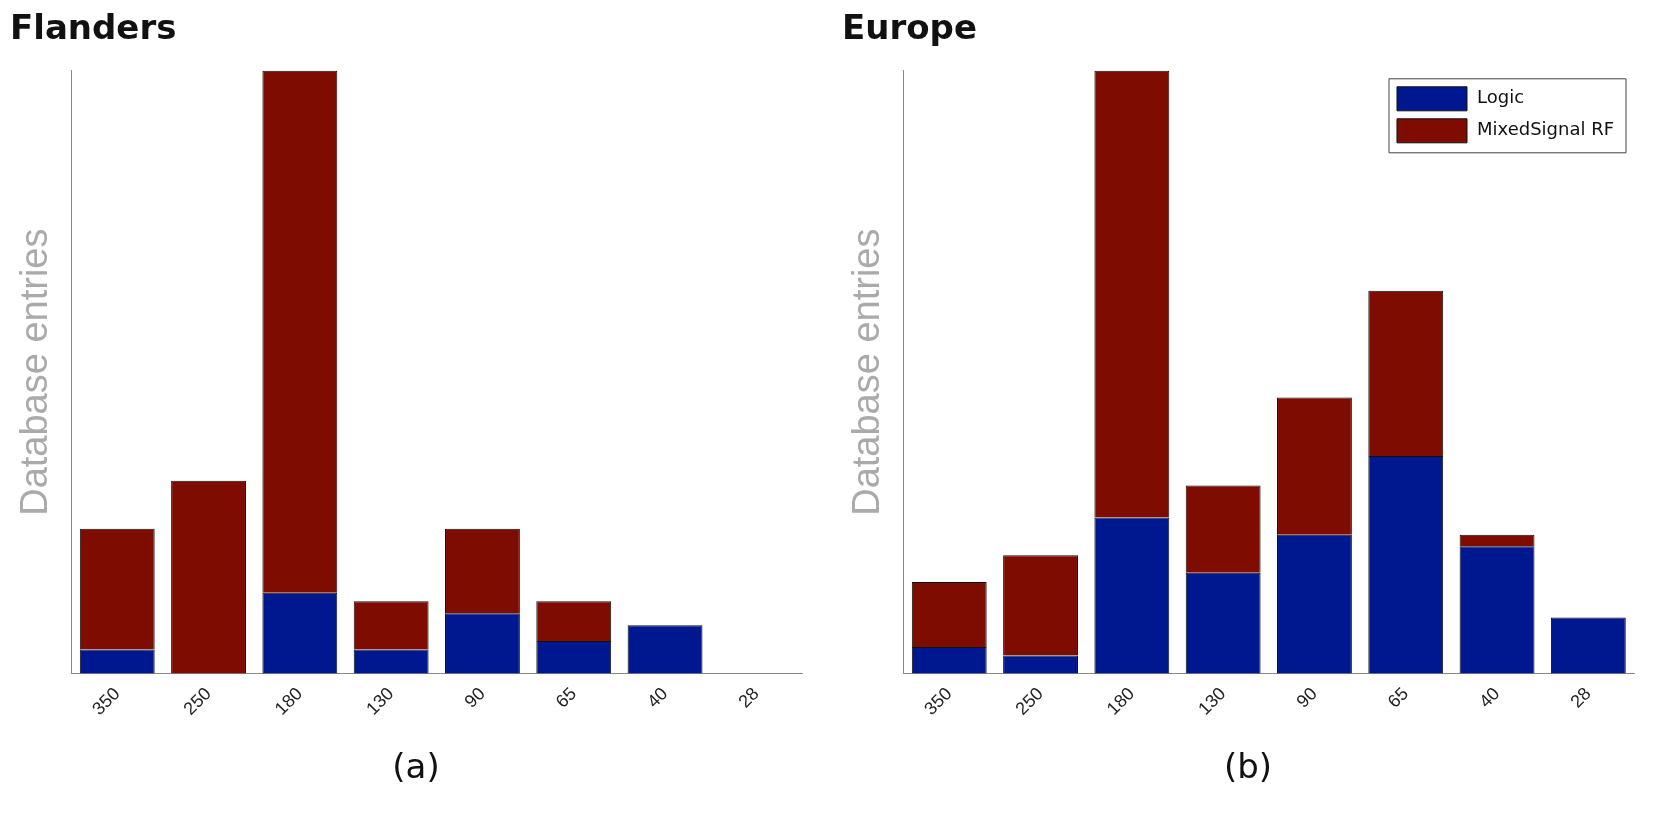  I want to click on text: (a), so click(416, 766).